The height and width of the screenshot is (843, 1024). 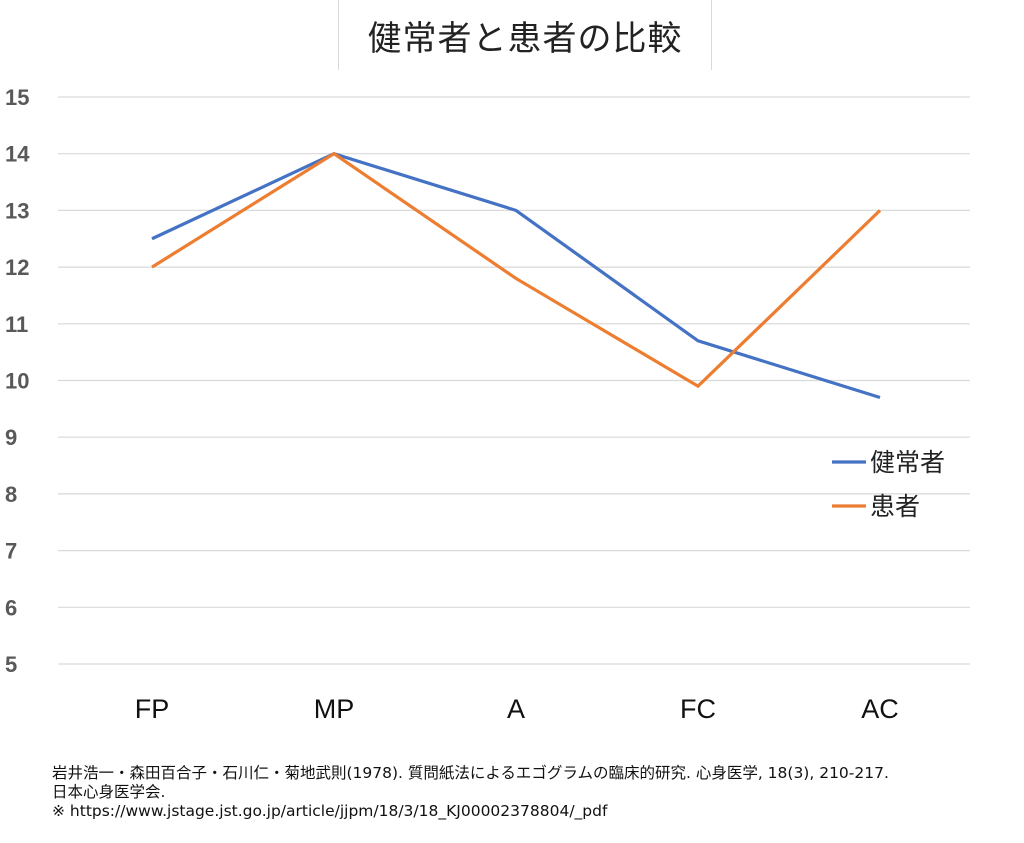 What do you see at coordinates (11, 607) in the screenshot?
I see `y-tick-label: 6` at bounding box center [11, 607].